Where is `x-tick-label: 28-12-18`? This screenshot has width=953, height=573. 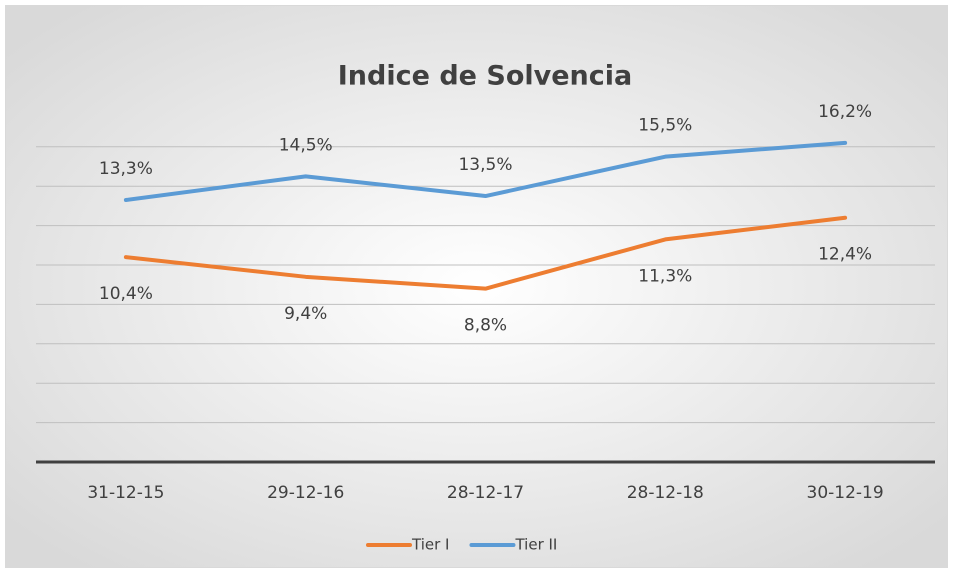 x-tick-label: 28-12-18 is located at coordinates (665, 493).